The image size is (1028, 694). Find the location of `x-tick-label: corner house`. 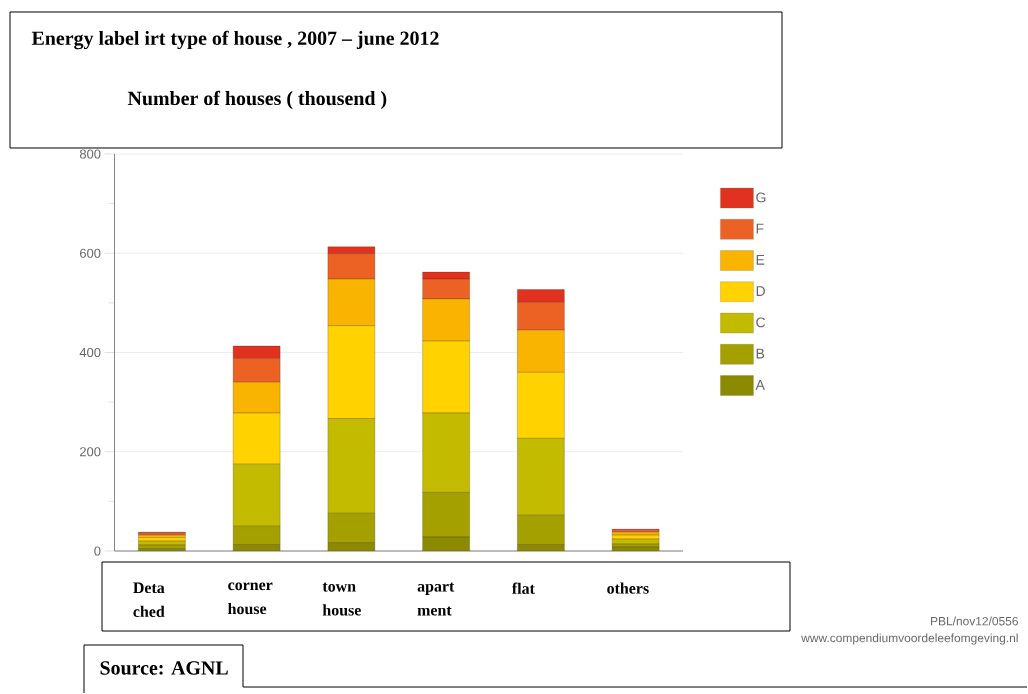

x-tick-label: corner house is located at coordinates (250, 598).